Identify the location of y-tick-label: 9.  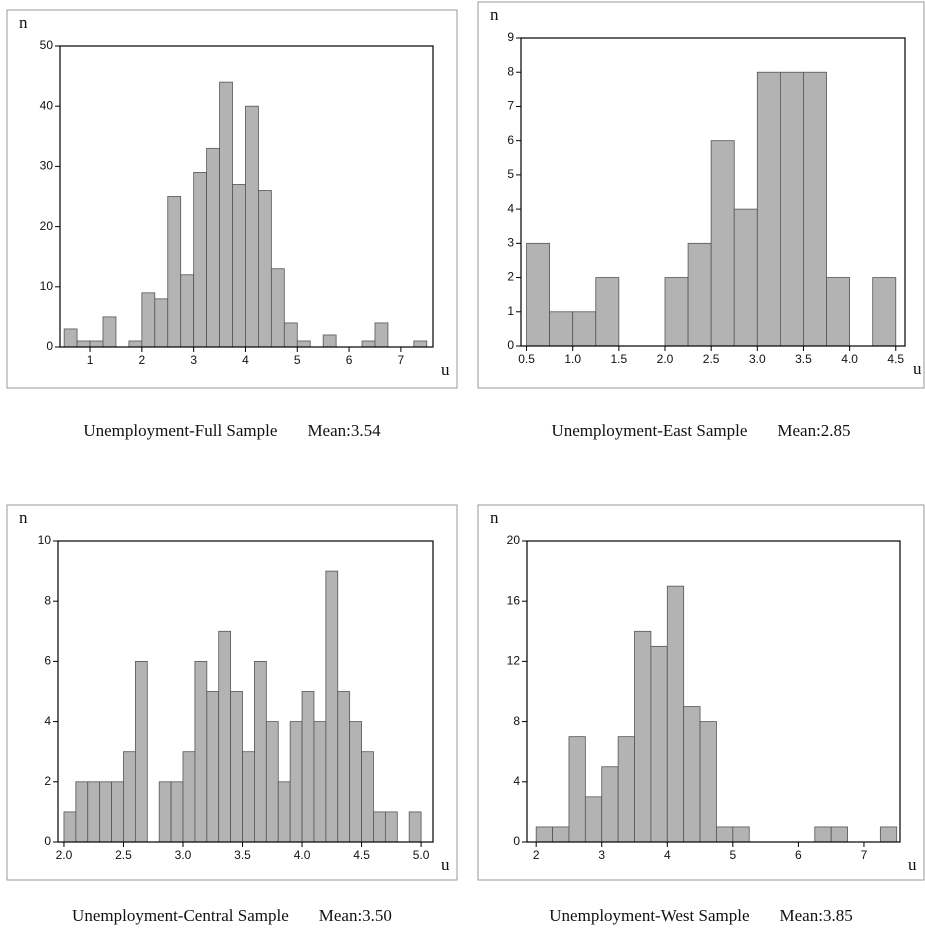
(510, 37).